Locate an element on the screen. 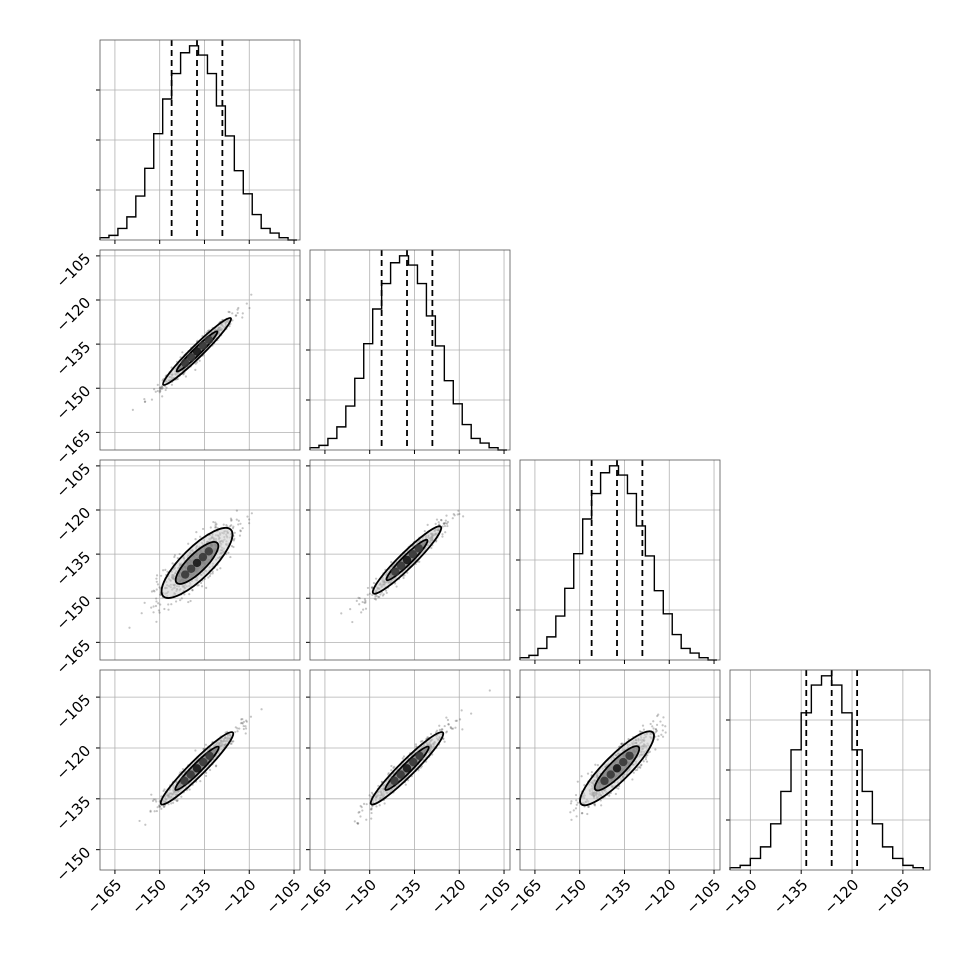 Image resolution: width=970 pixels, height=970 pixels. y-tick-label: −135 is located at coordinates (74, 813).